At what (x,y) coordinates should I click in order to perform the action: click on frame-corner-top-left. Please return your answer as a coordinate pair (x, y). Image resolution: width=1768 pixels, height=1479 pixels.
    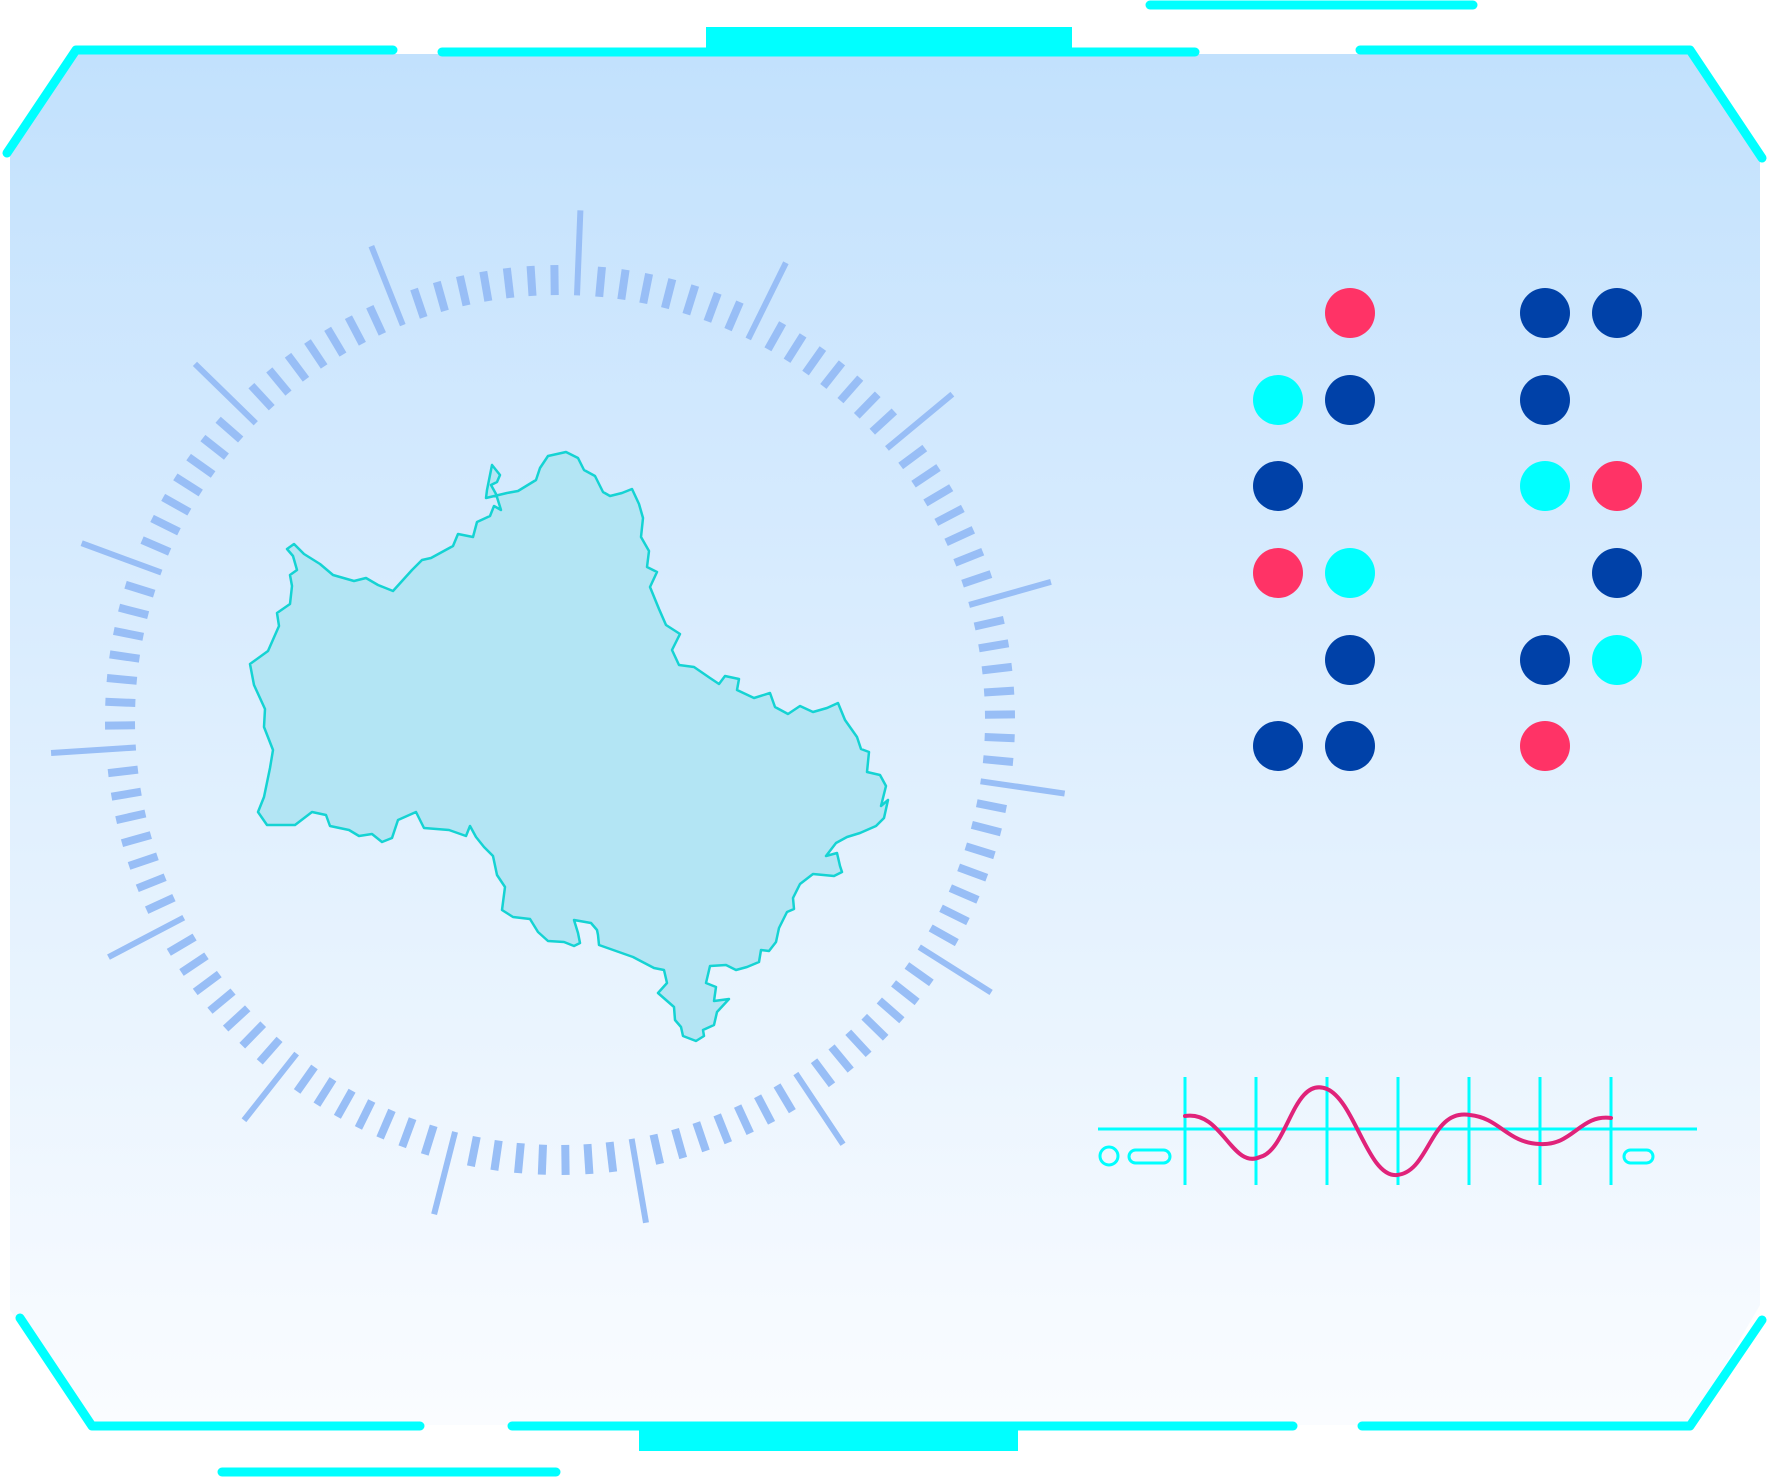
    Looking at the image, I should click on (200, 101).